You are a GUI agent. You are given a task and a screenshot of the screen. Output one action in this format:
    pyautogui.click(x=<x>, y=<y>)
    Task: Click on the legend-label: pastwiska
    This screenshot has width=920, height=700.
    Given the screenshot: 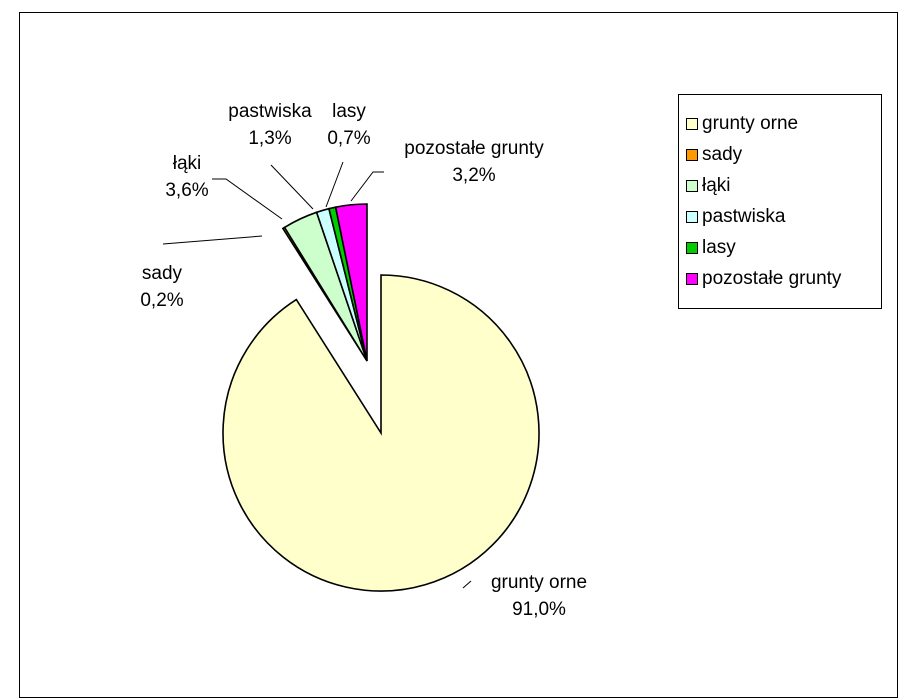 What is the action you would take?
    pyautogui.click(x=744, y=216)
    